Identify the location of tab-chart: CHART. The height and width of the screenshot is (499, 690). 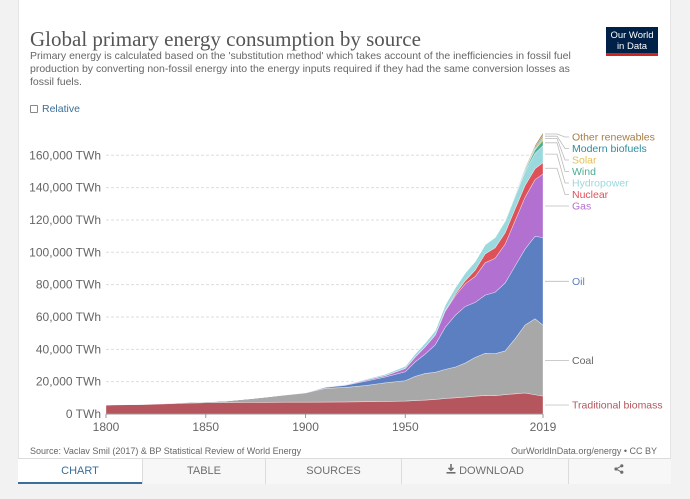
(80, 471).